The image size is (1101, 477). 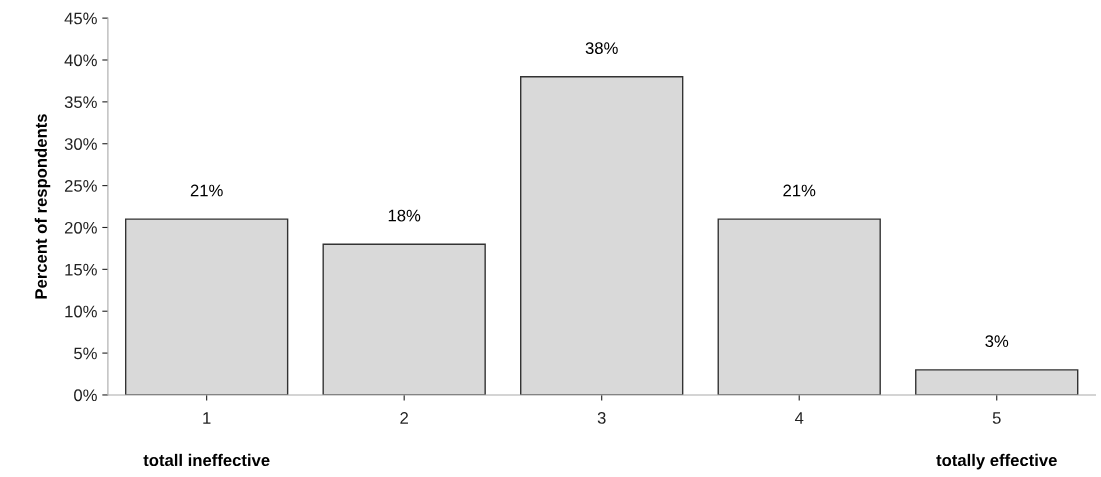 I want to click on y-tick-label: 5%, so click(x=85, y=353).